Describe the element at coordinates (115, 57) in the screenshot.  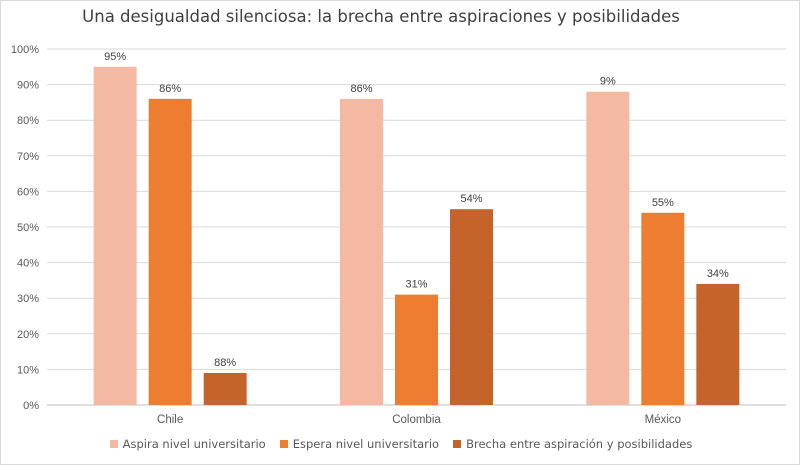
I see `data-label: 95%` at that location.